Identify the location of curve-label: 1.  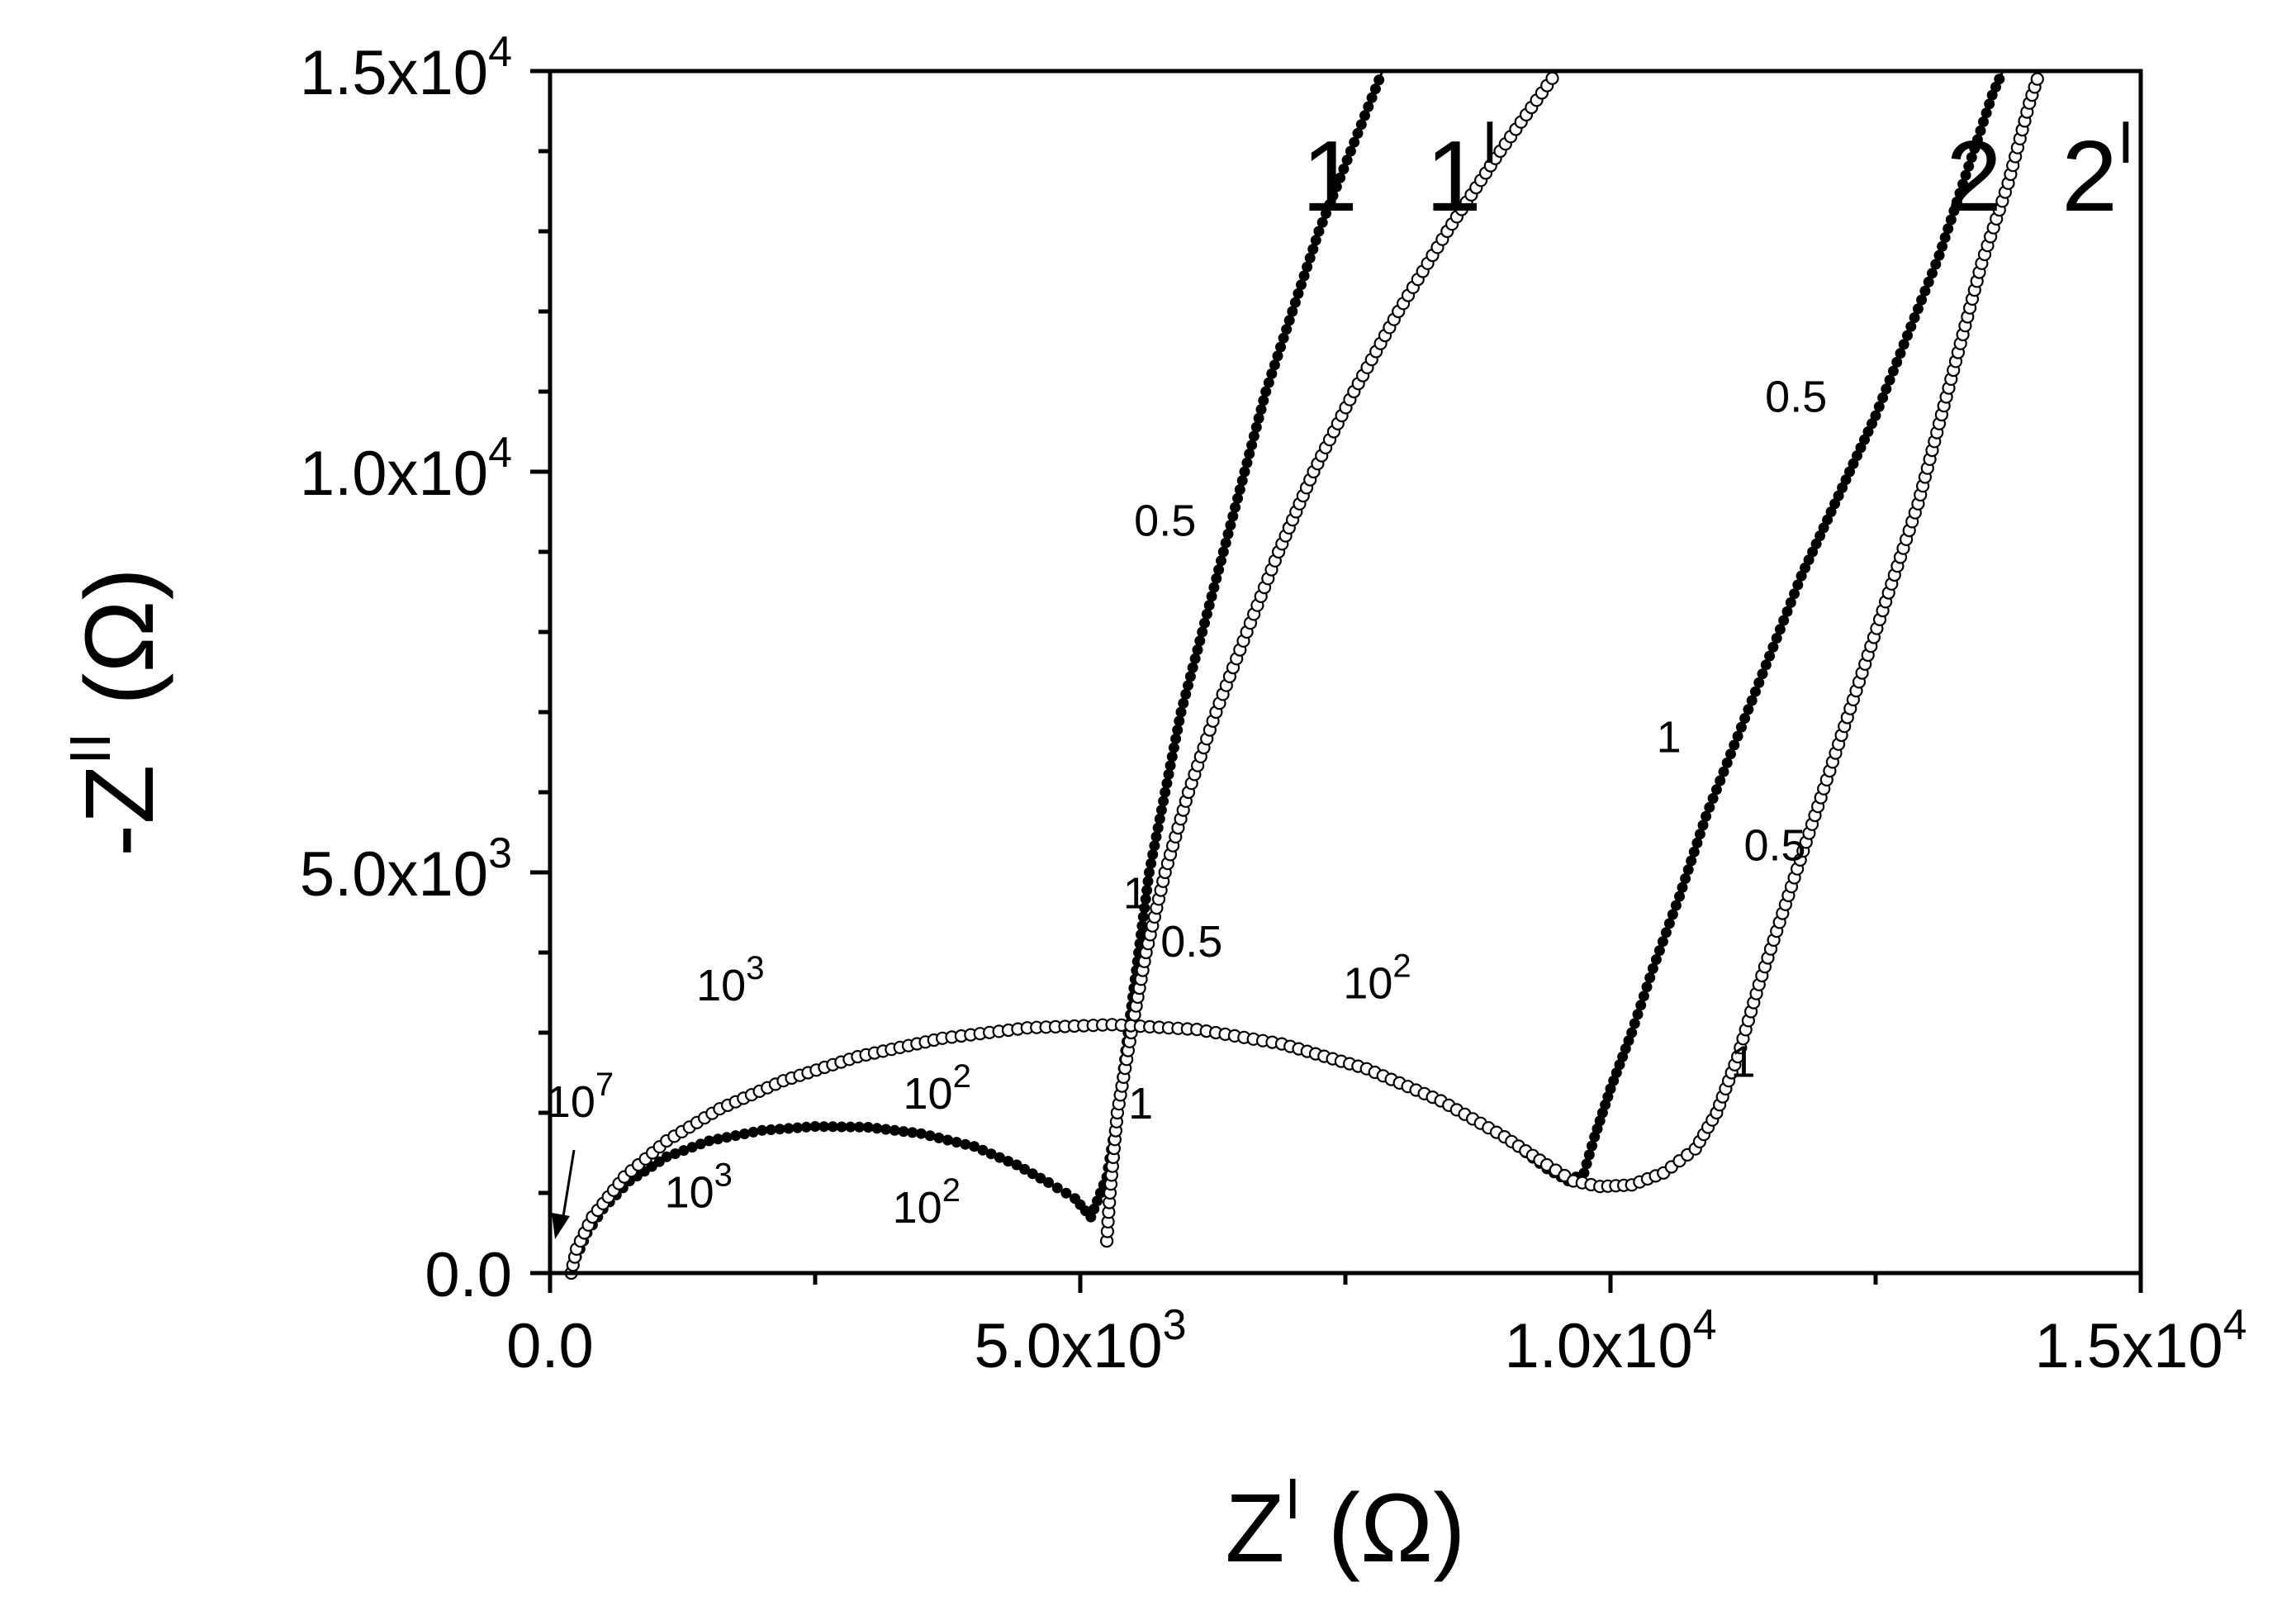
(1330, 176).